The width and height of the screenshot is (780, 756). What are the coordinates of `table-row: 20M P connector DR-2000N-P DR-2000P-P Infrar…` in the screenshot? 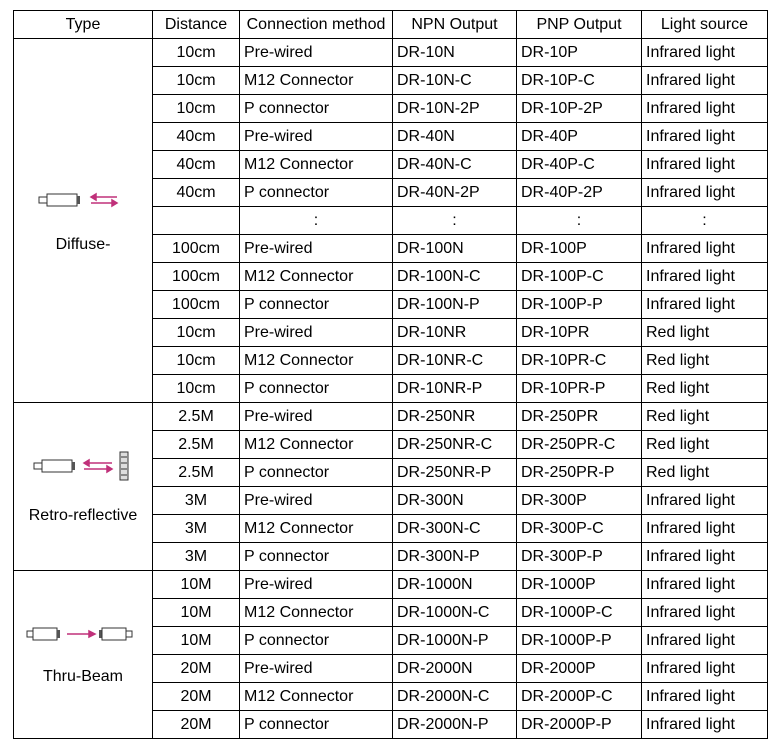 It's located at (391, 724).